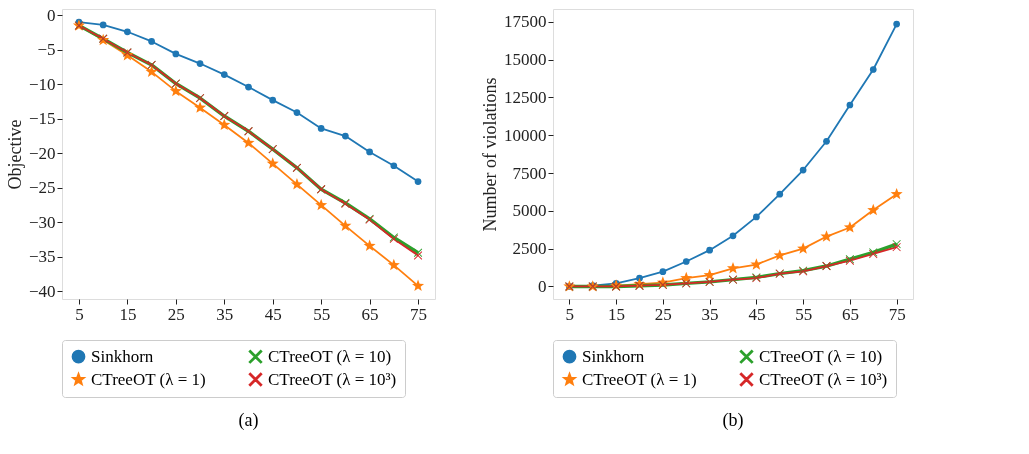 The height and width of the screenshot is (454, 1029). I want to click on y-tick-label: 15000, so click(525, 60).